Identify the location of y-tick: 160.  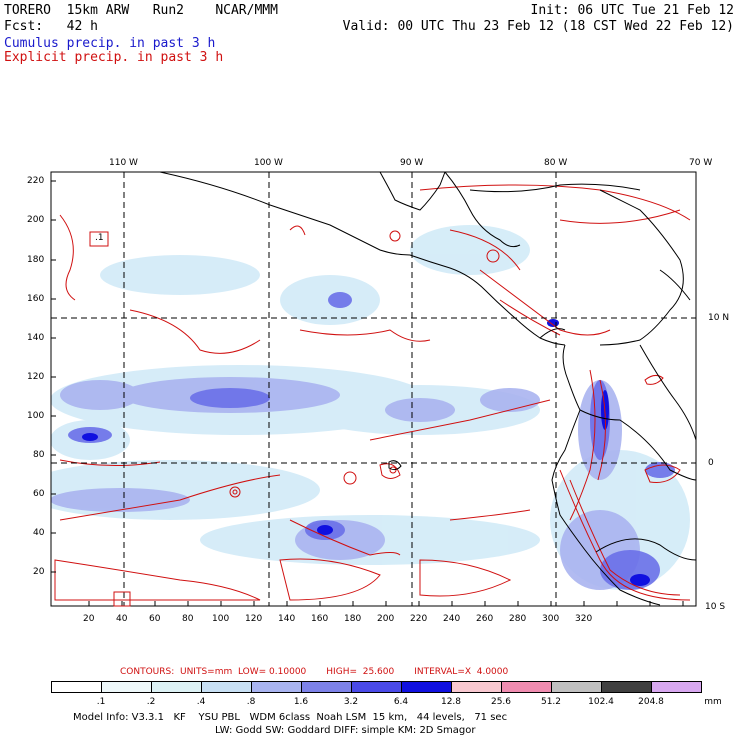
(36, 299).